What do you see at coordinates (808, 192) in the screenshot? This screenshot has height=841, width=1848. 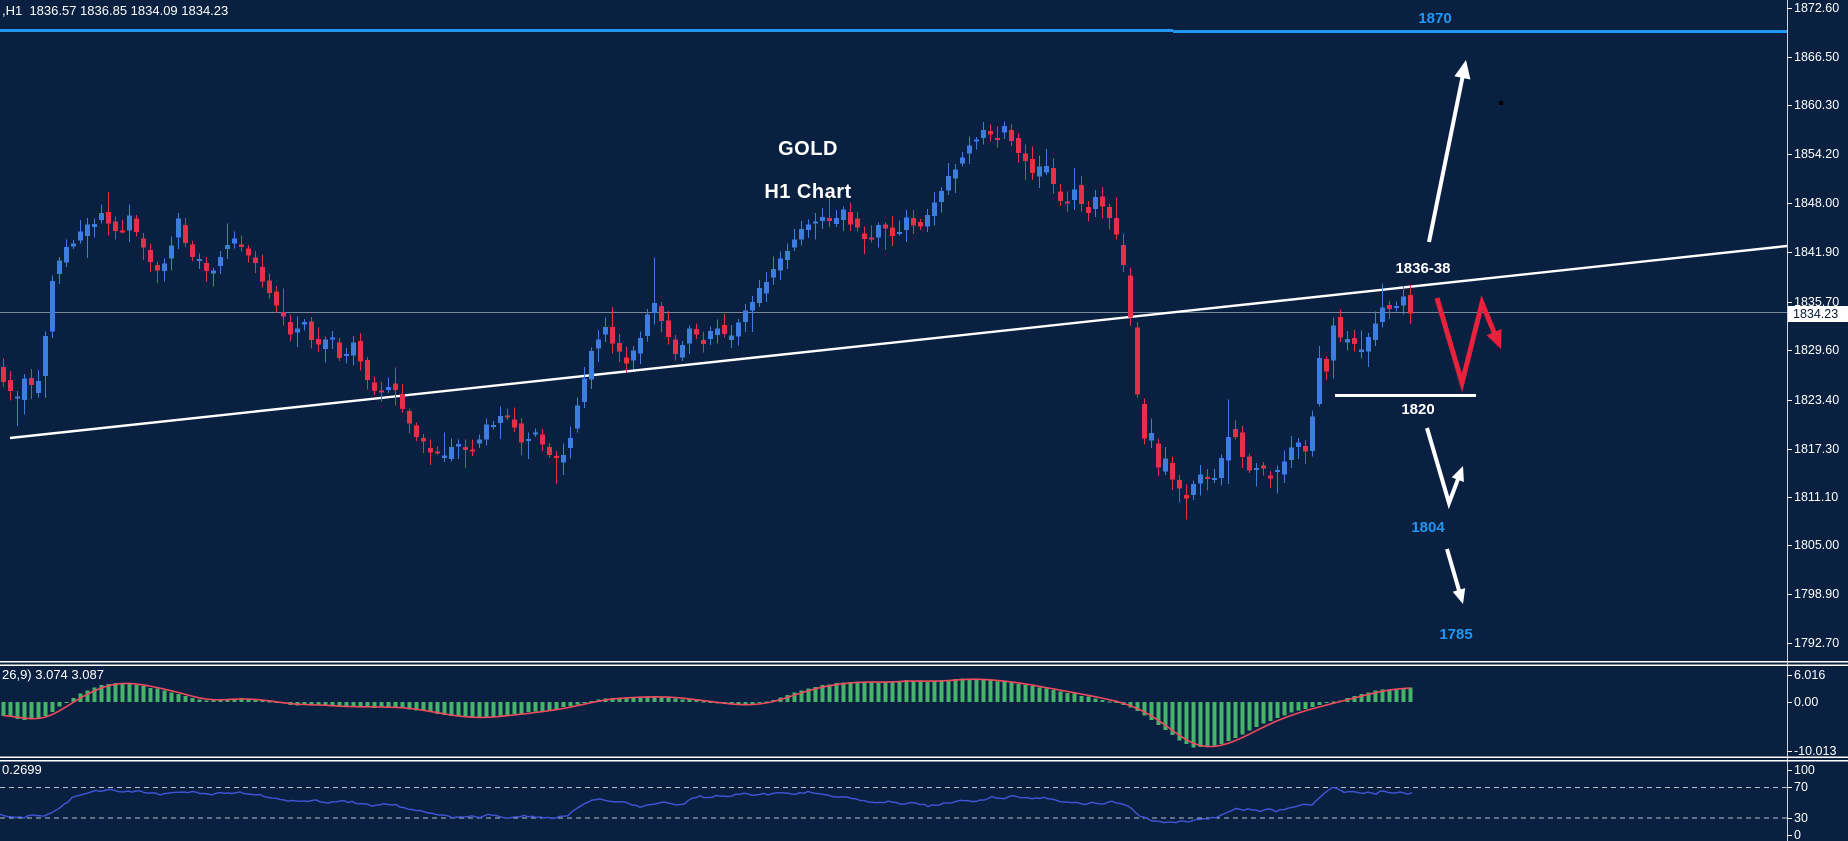 I see `chart-title-timeframe: H1 Chart` at bounding box center [808, 192].